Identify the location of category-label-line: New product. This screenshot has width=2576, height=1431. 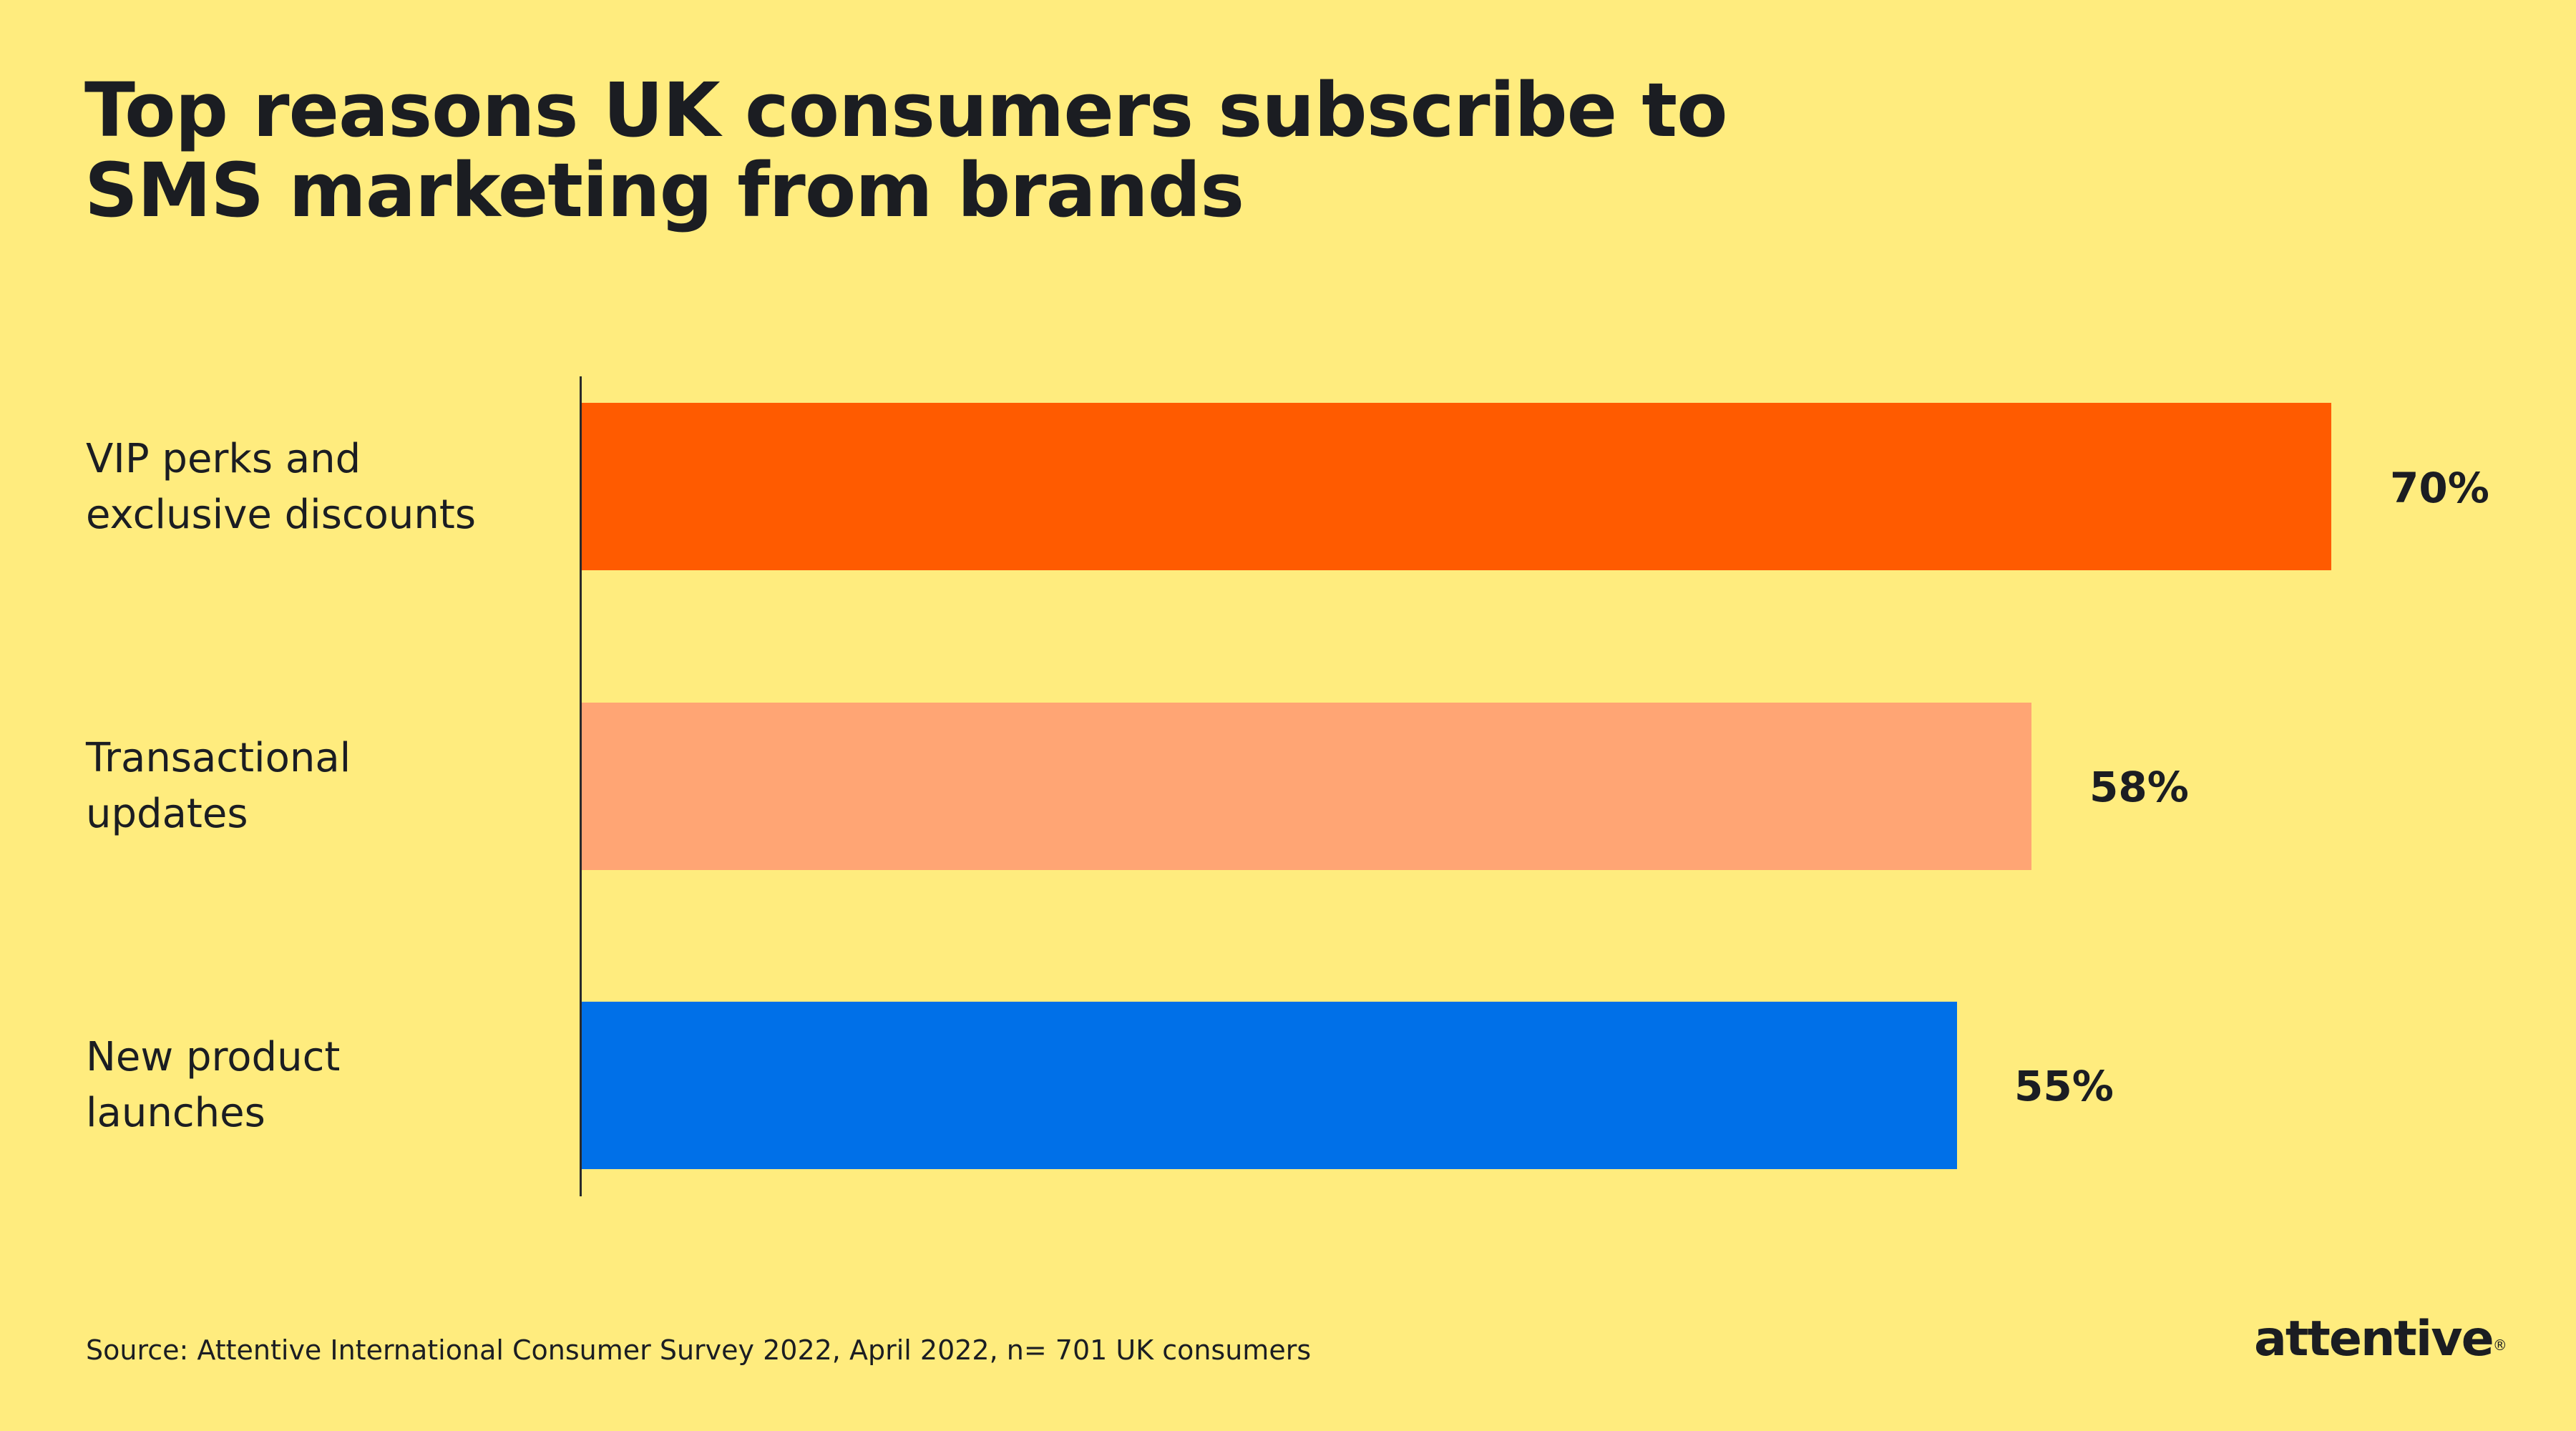
(213, 1057).